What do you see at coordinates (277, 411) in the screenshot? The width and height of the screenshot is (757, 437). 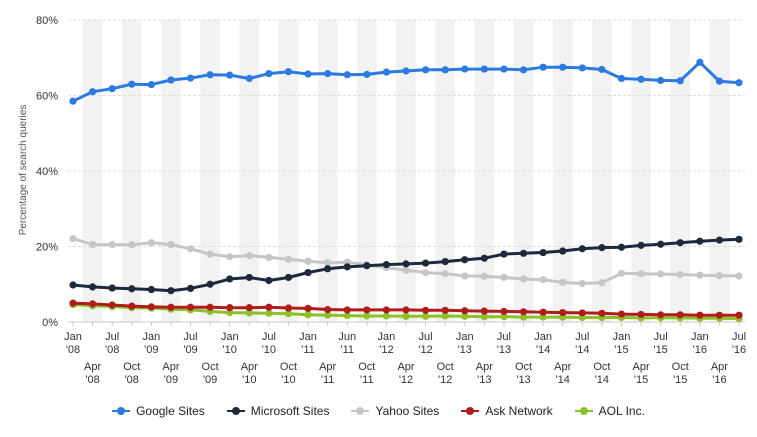 I see `legend-item: Microsoft Sites` at bounding box center [277, 411].